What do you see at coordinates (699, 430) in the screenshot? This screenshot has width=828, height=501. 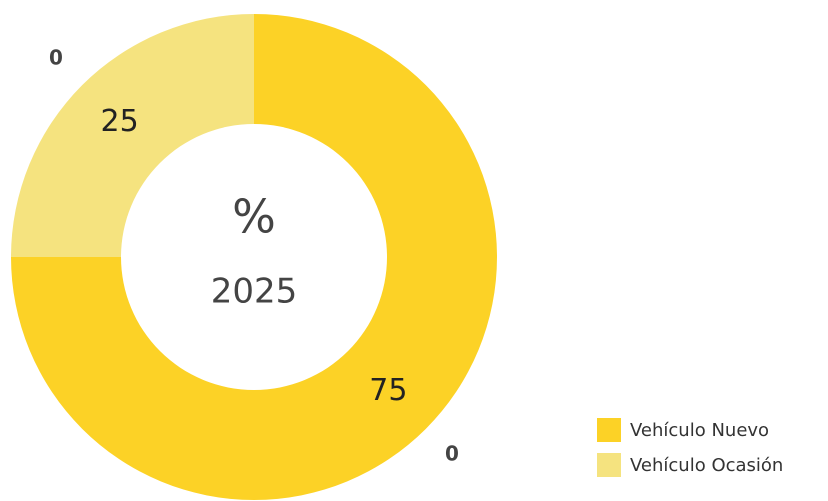 I see `legend-label: Vehículo Nuevo` at bounding box center [699, 430].